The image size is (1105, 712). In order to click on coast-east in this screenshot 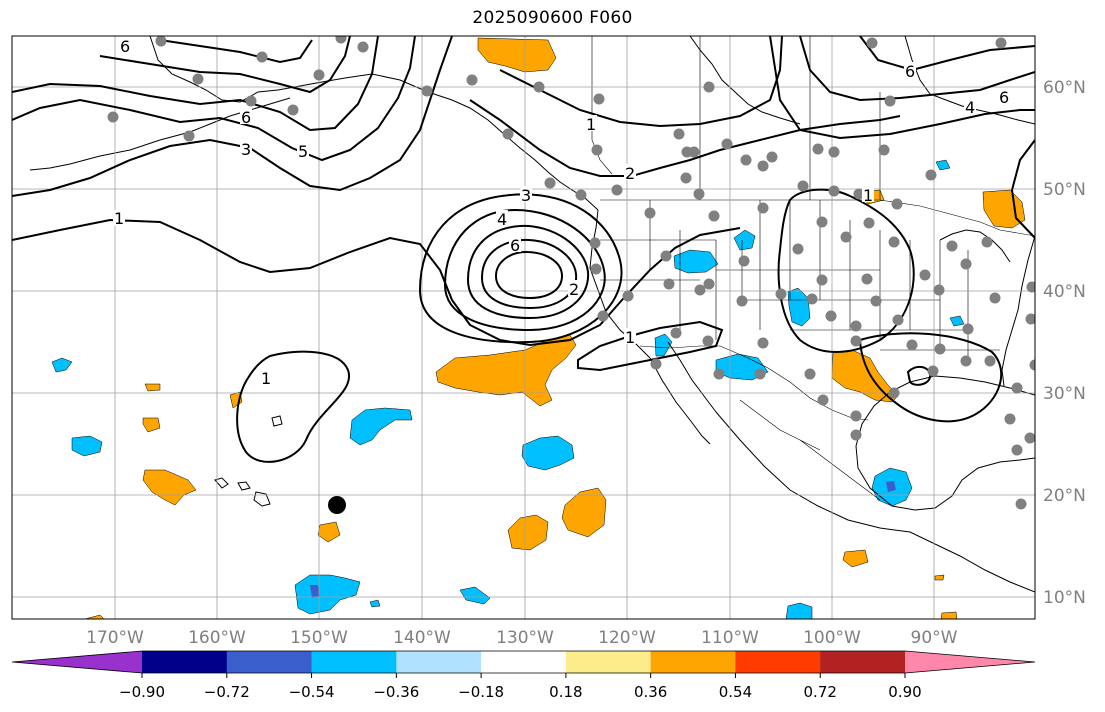, I will do `click(1018, 311)`.